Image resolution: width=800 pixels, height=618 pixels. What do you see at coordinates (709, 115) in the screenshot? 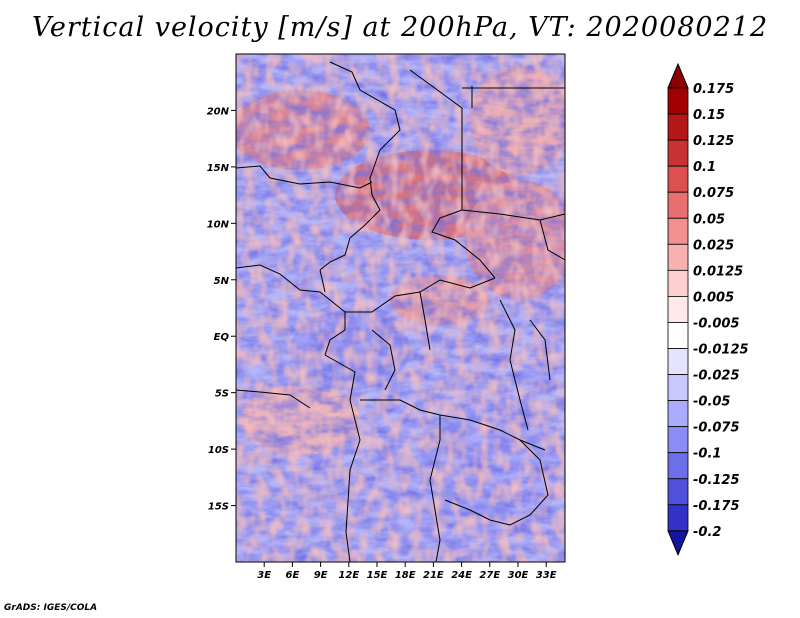
I see `colorbar-label: 0.15` at bounding box center [709, 115].